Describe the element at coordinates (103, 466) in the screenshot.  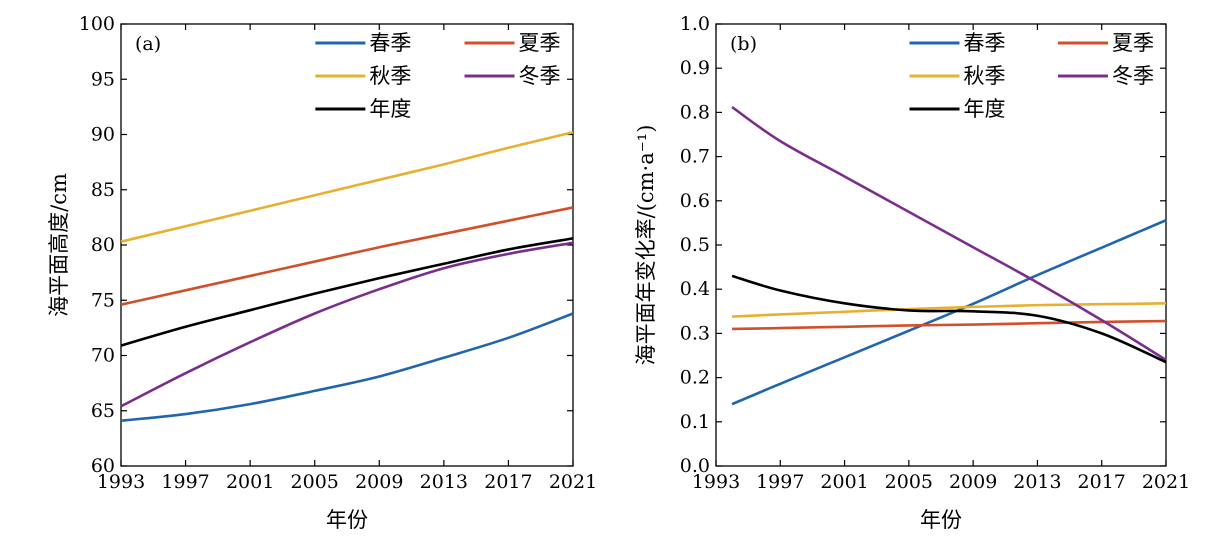
I see `y-tick-label: 60` at that location.